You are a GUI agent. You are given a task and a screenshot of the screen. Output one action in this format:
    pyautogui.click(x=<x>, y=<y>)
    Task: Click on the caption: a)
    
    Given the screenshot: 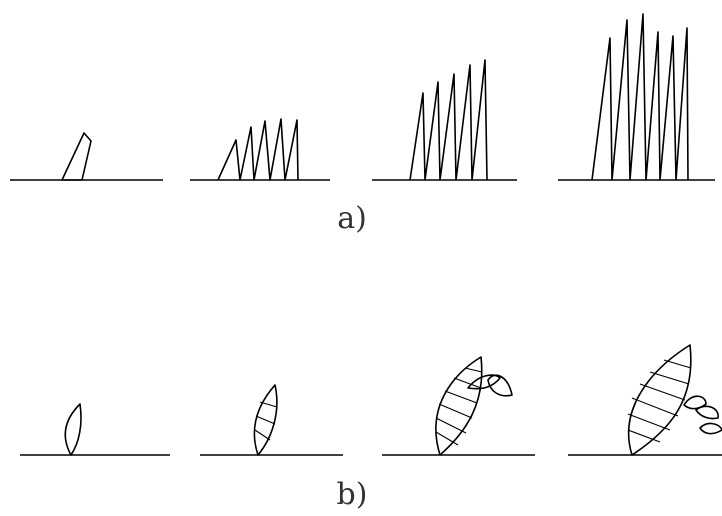 What is the action you would take?
    pyautogui.click(x=352, y=218)
    